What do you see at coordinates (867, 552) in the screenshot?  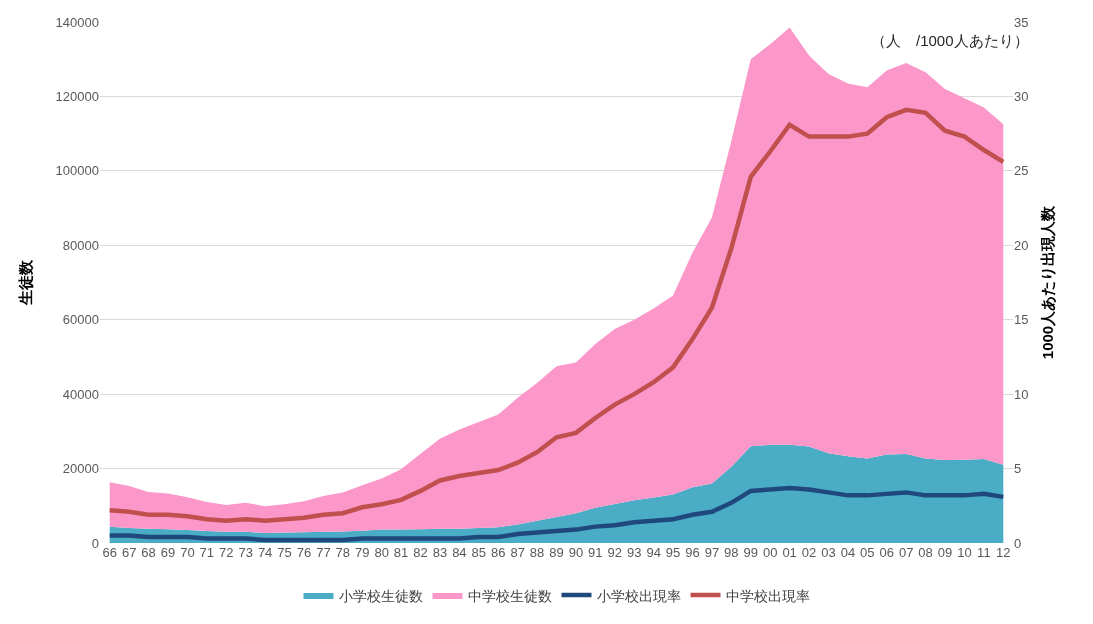 I see `x-tick-label: 05` at bounding box center [867, 552].